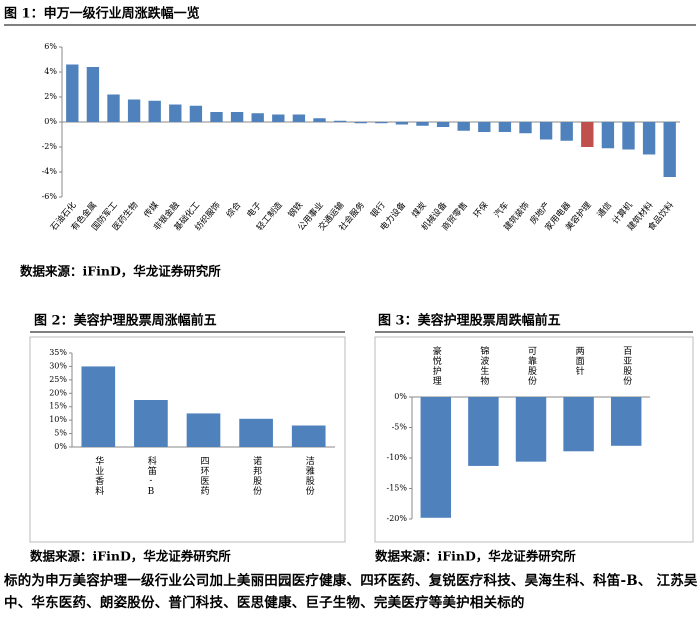 The image size is (700, 621). What do you see at coordinates (50, 171) in the screenshot?
I see `y-tick-label: -4%` at bounding box center [50, 171].